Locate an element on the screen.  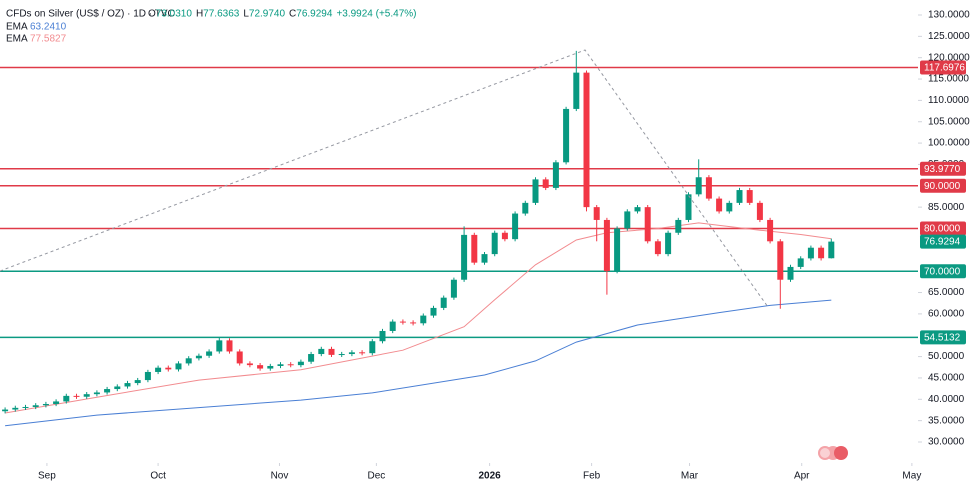
level-label: 70.0000 is located at coordinates (942, 271).